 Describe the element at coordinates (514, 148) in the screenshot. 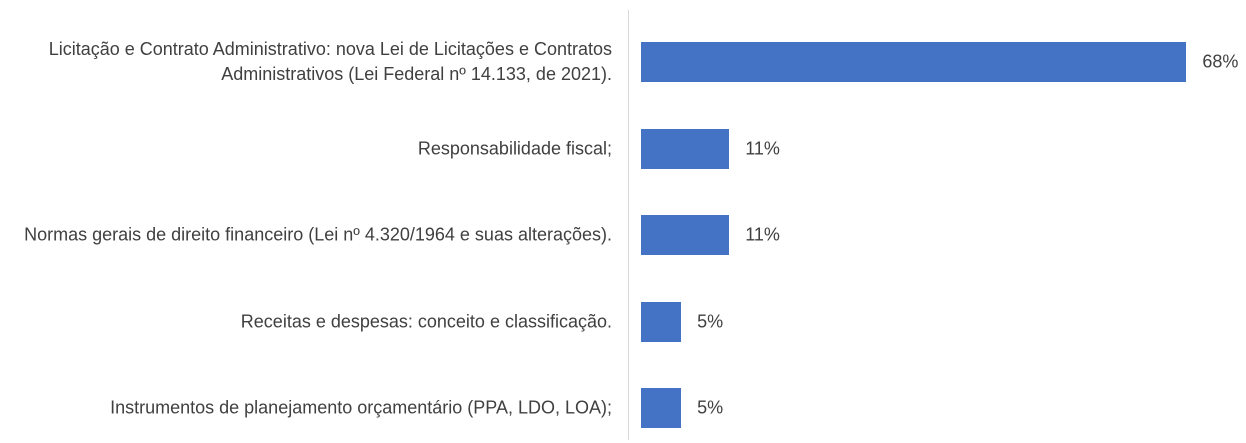

I see `category-label: Responsabilidade fiscal;` at that location.